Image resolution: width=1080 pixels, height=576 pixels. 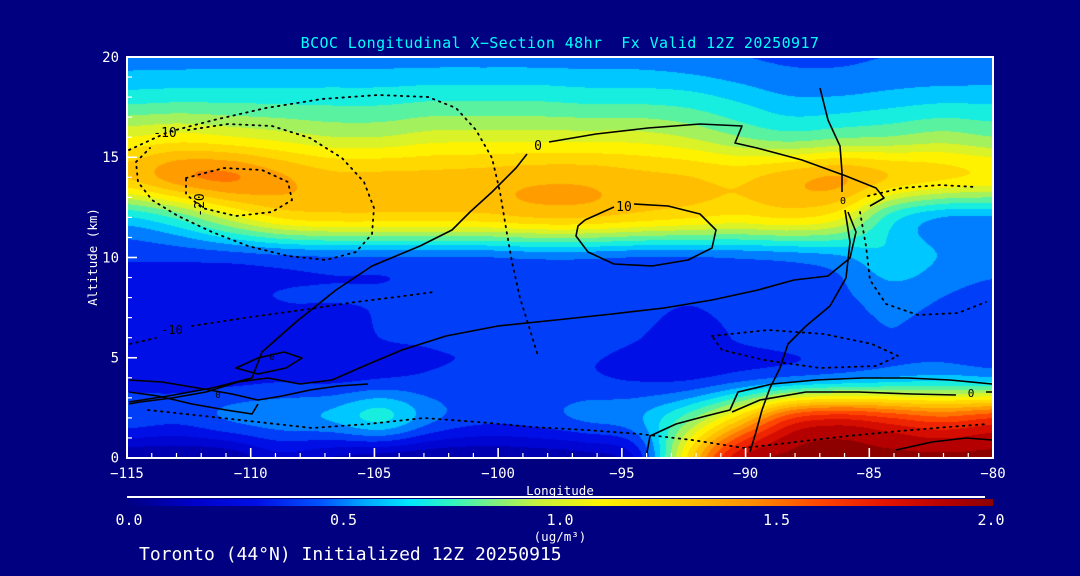 I want to click on contour-label-minus10-lower: -10, so click(x=172, y=330).